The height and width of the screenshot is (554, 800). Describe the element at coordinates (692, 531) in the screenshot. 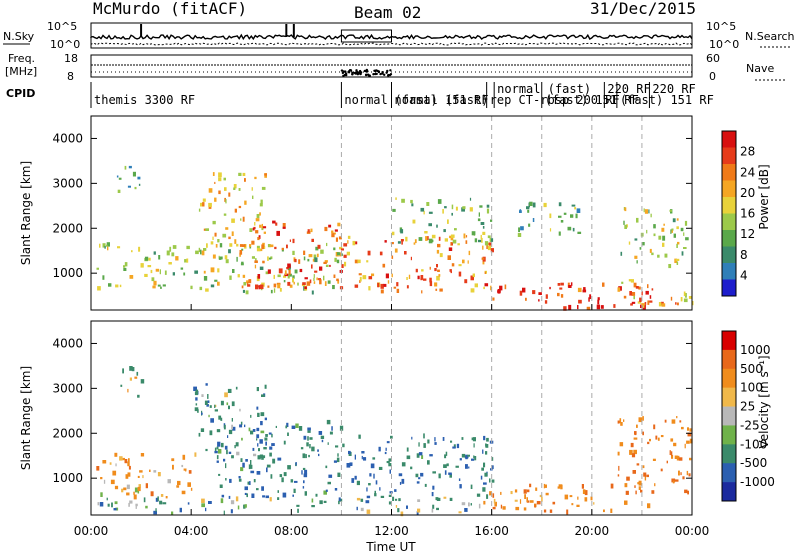

I see `xtick-label: 00:00` at that location.